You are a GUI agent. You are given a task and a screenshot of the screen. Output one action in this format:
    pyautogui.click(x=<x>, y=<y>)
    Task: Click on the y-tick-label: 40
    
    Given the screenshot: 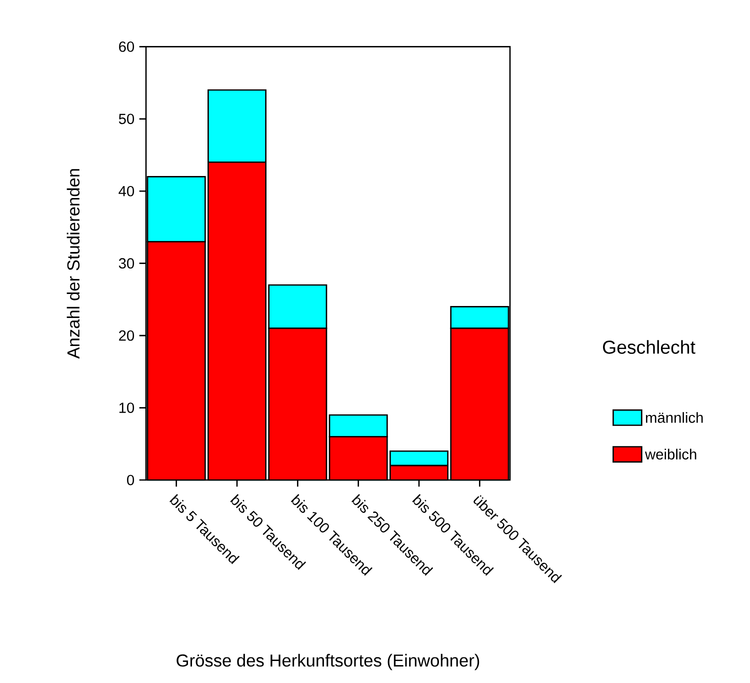 What is the action you would take?
    pyautogui.click(x=126, y=191)
    